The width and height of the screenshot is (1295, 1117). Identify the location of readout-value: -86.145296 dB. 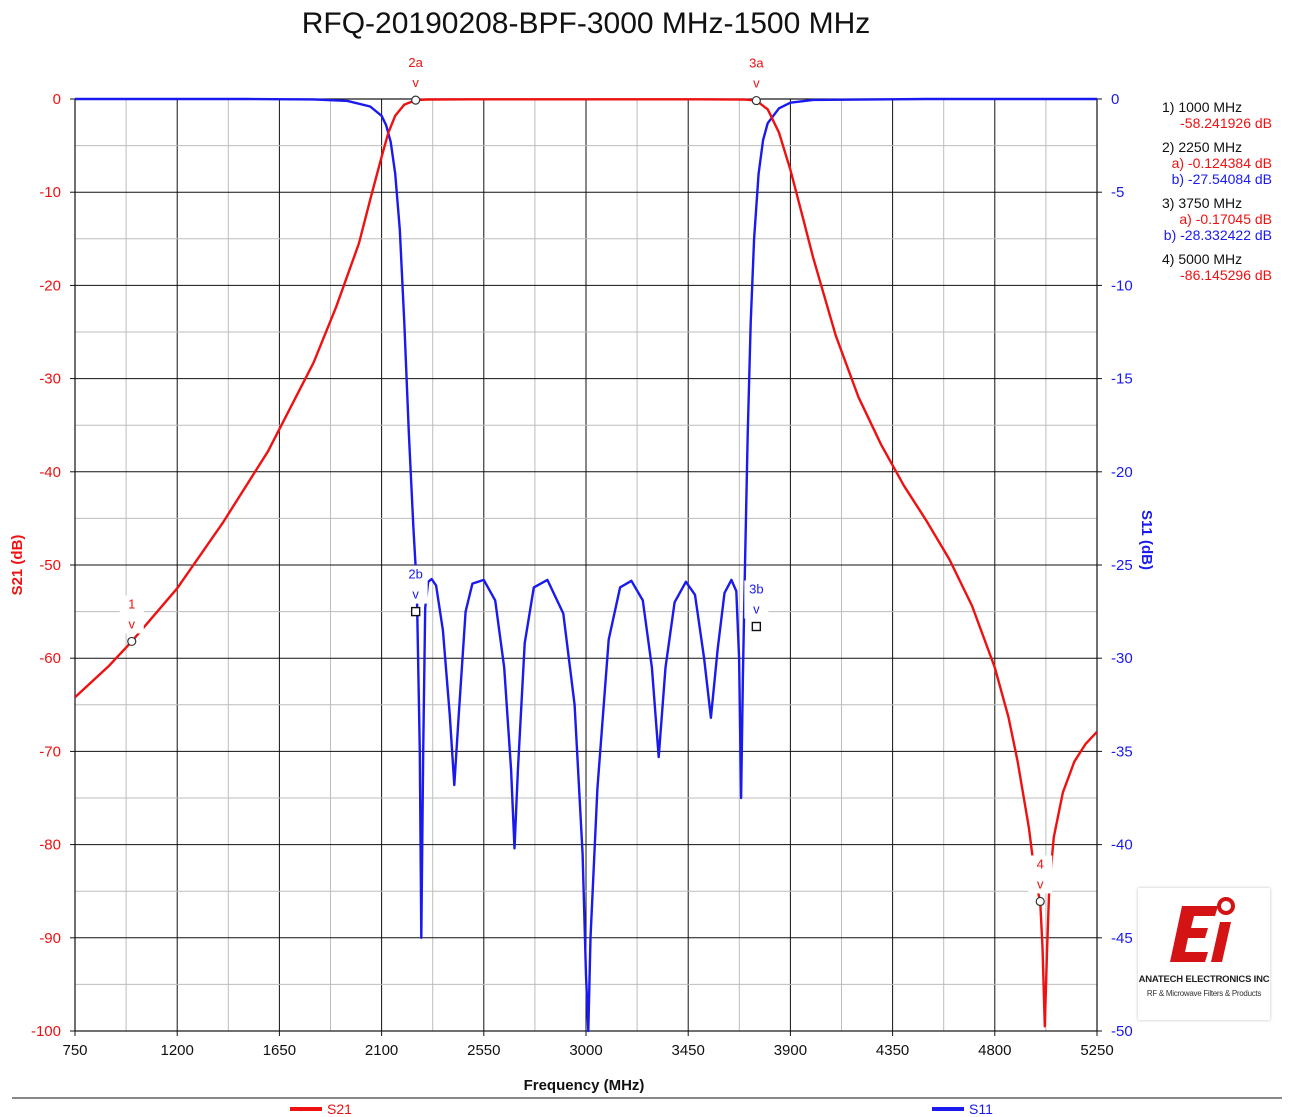
(1226, 275).